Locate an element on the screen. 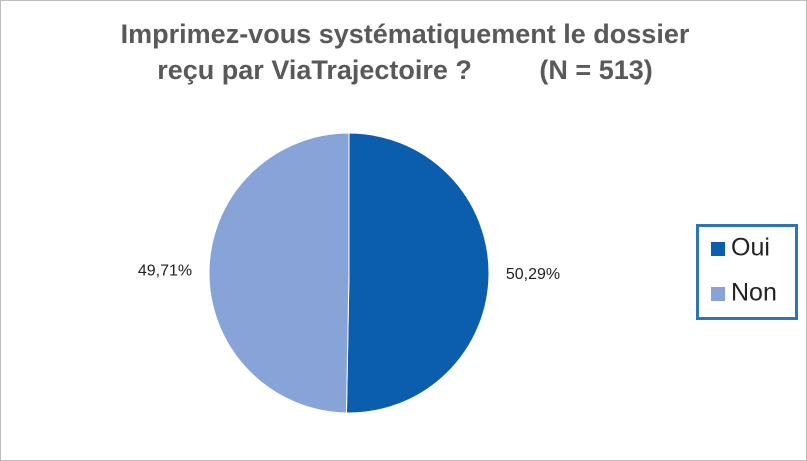  chart-title: reçu par ViaTrajectoire ? (N = 513) is located at coordinates (404, 70).